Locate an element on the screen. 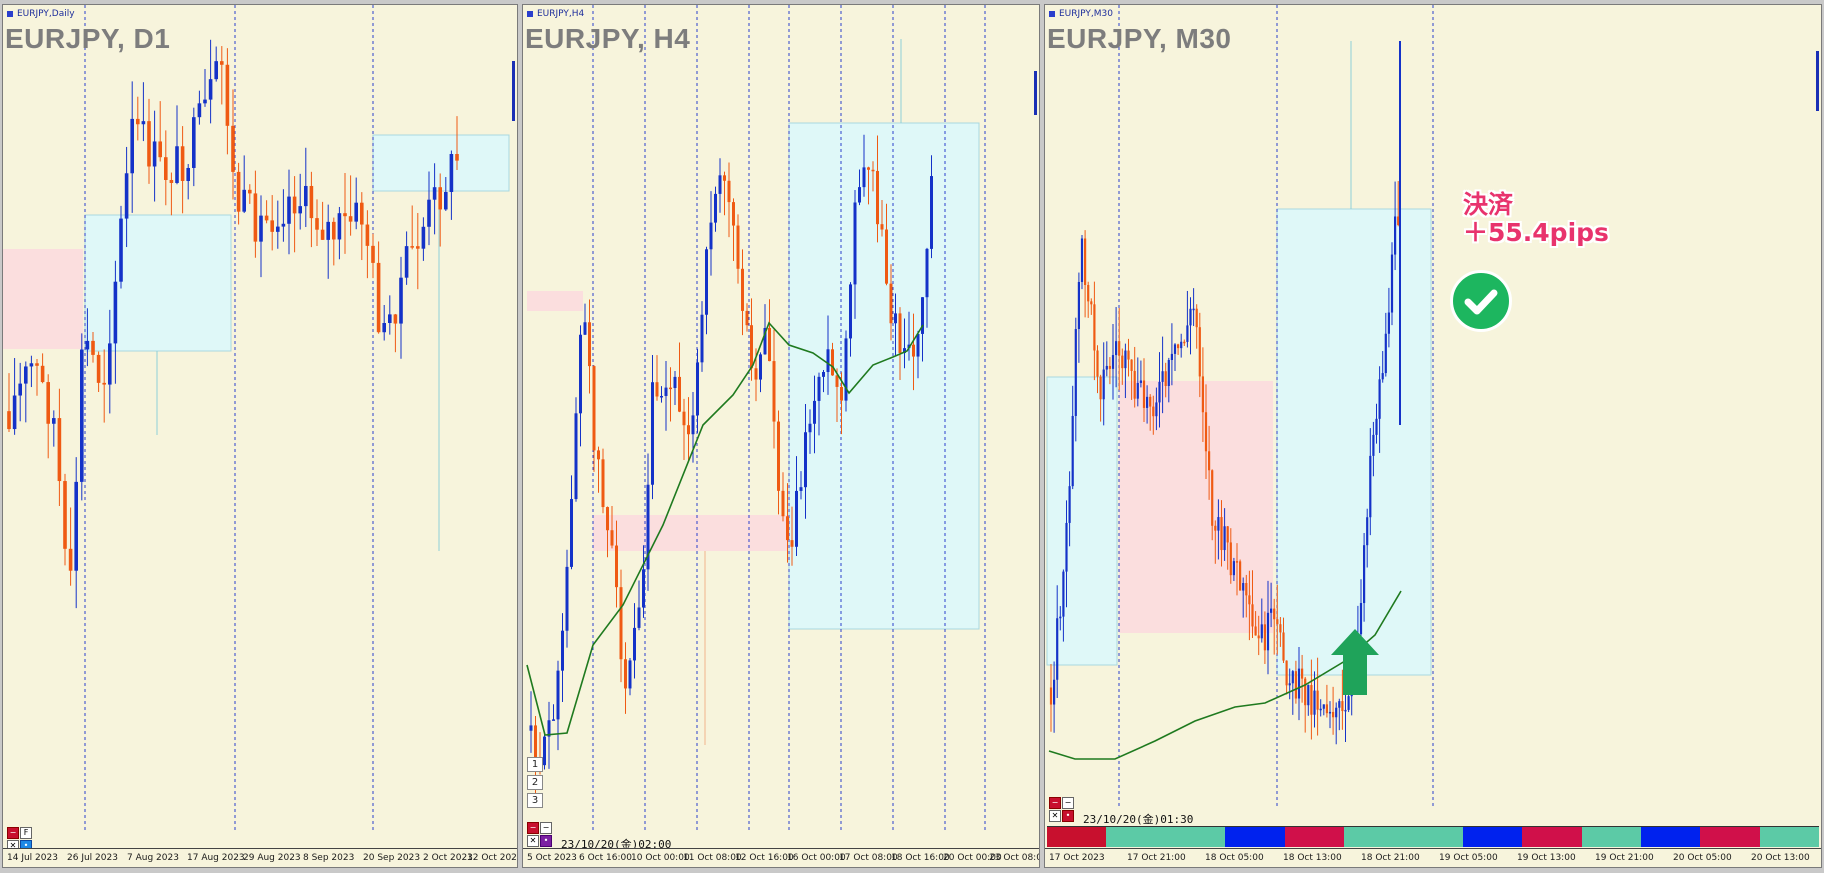 This screenshot has width=1824, height=873. number-button-3: 3 is located at coordinates (535, 800).